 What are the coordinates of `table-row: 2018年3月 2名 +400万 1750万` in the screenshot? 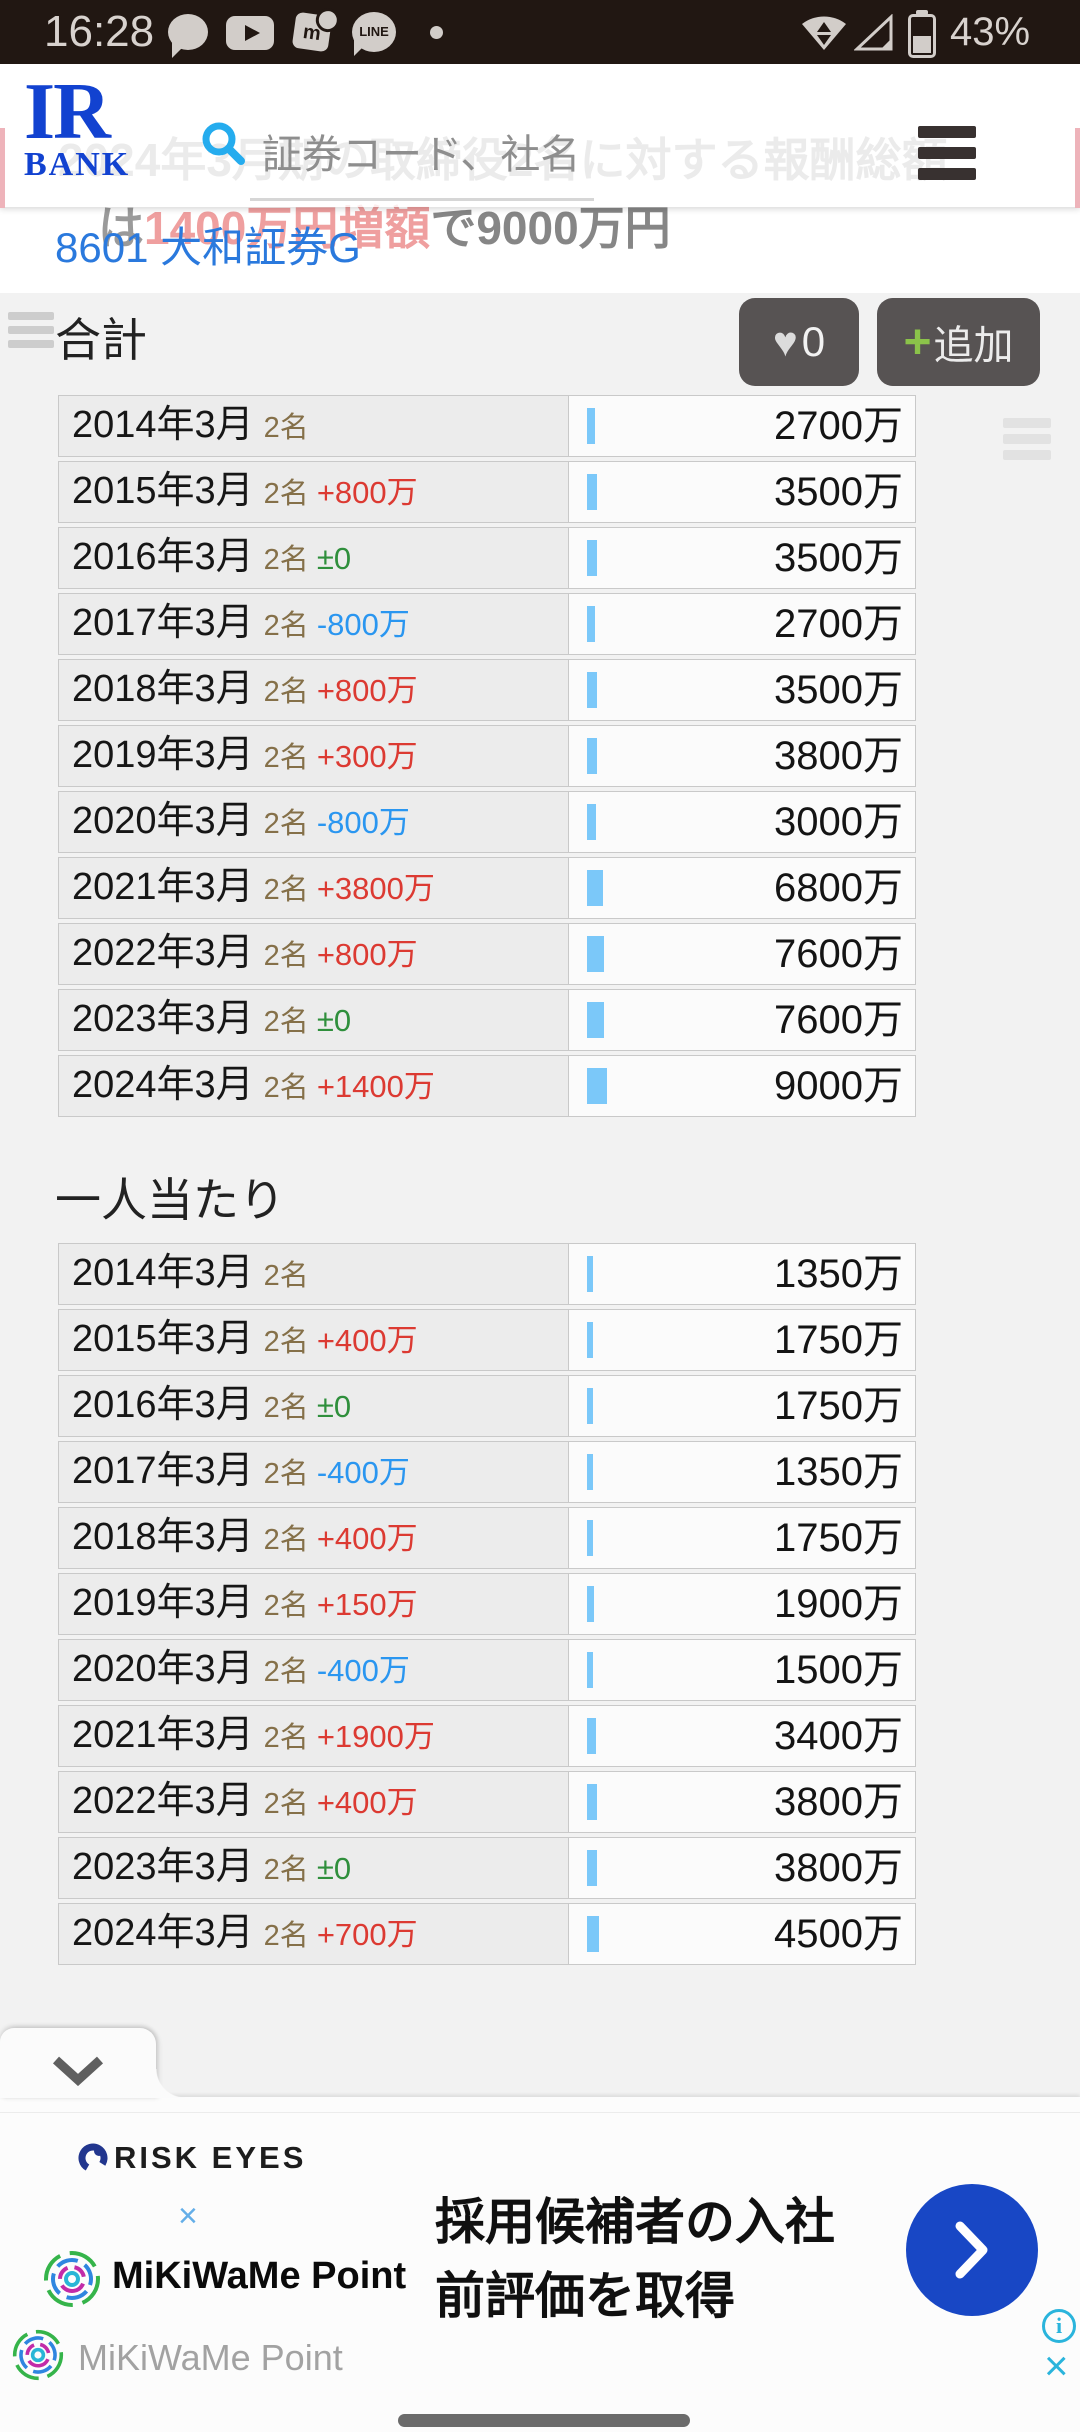 It's located at (487, 1538).